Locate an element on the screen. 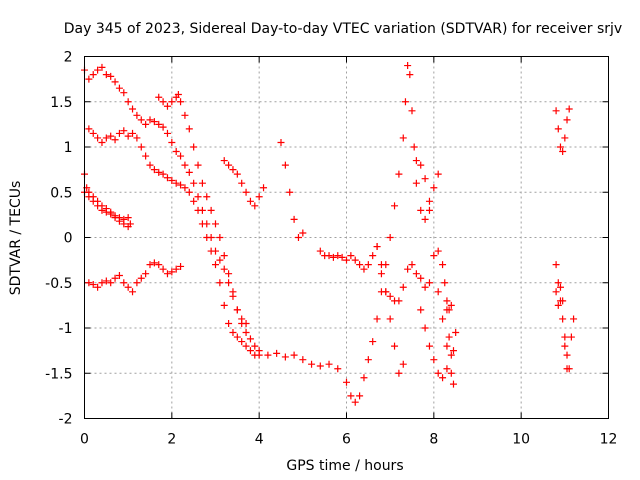 The width and height of the screenshot is (640, 480). x-tick-label: 2 is located at coordinates (171, 440).